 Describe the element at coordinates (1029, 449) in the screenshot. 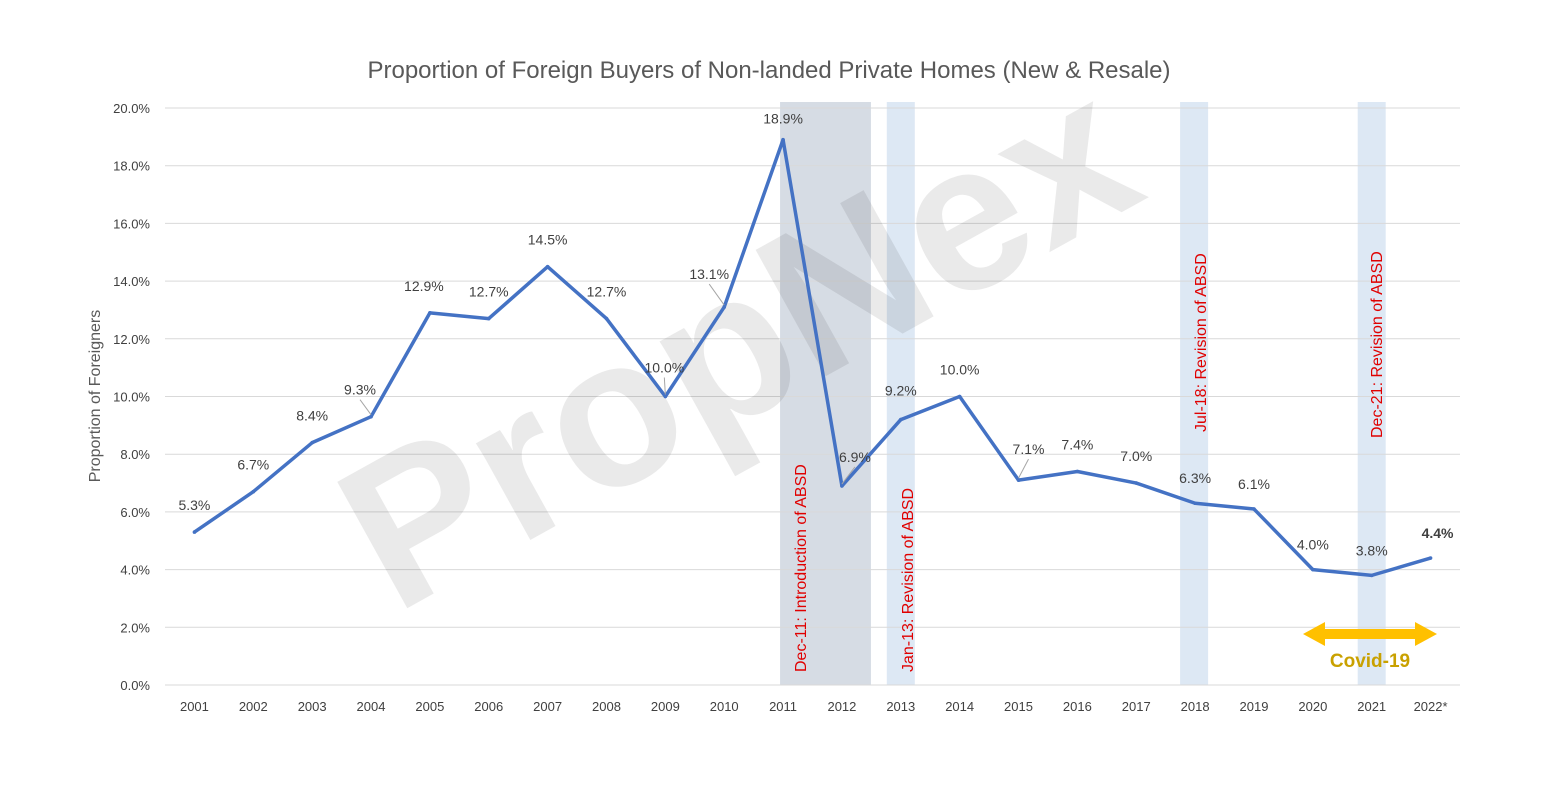

I see `data-label: 7.1%` at that location.